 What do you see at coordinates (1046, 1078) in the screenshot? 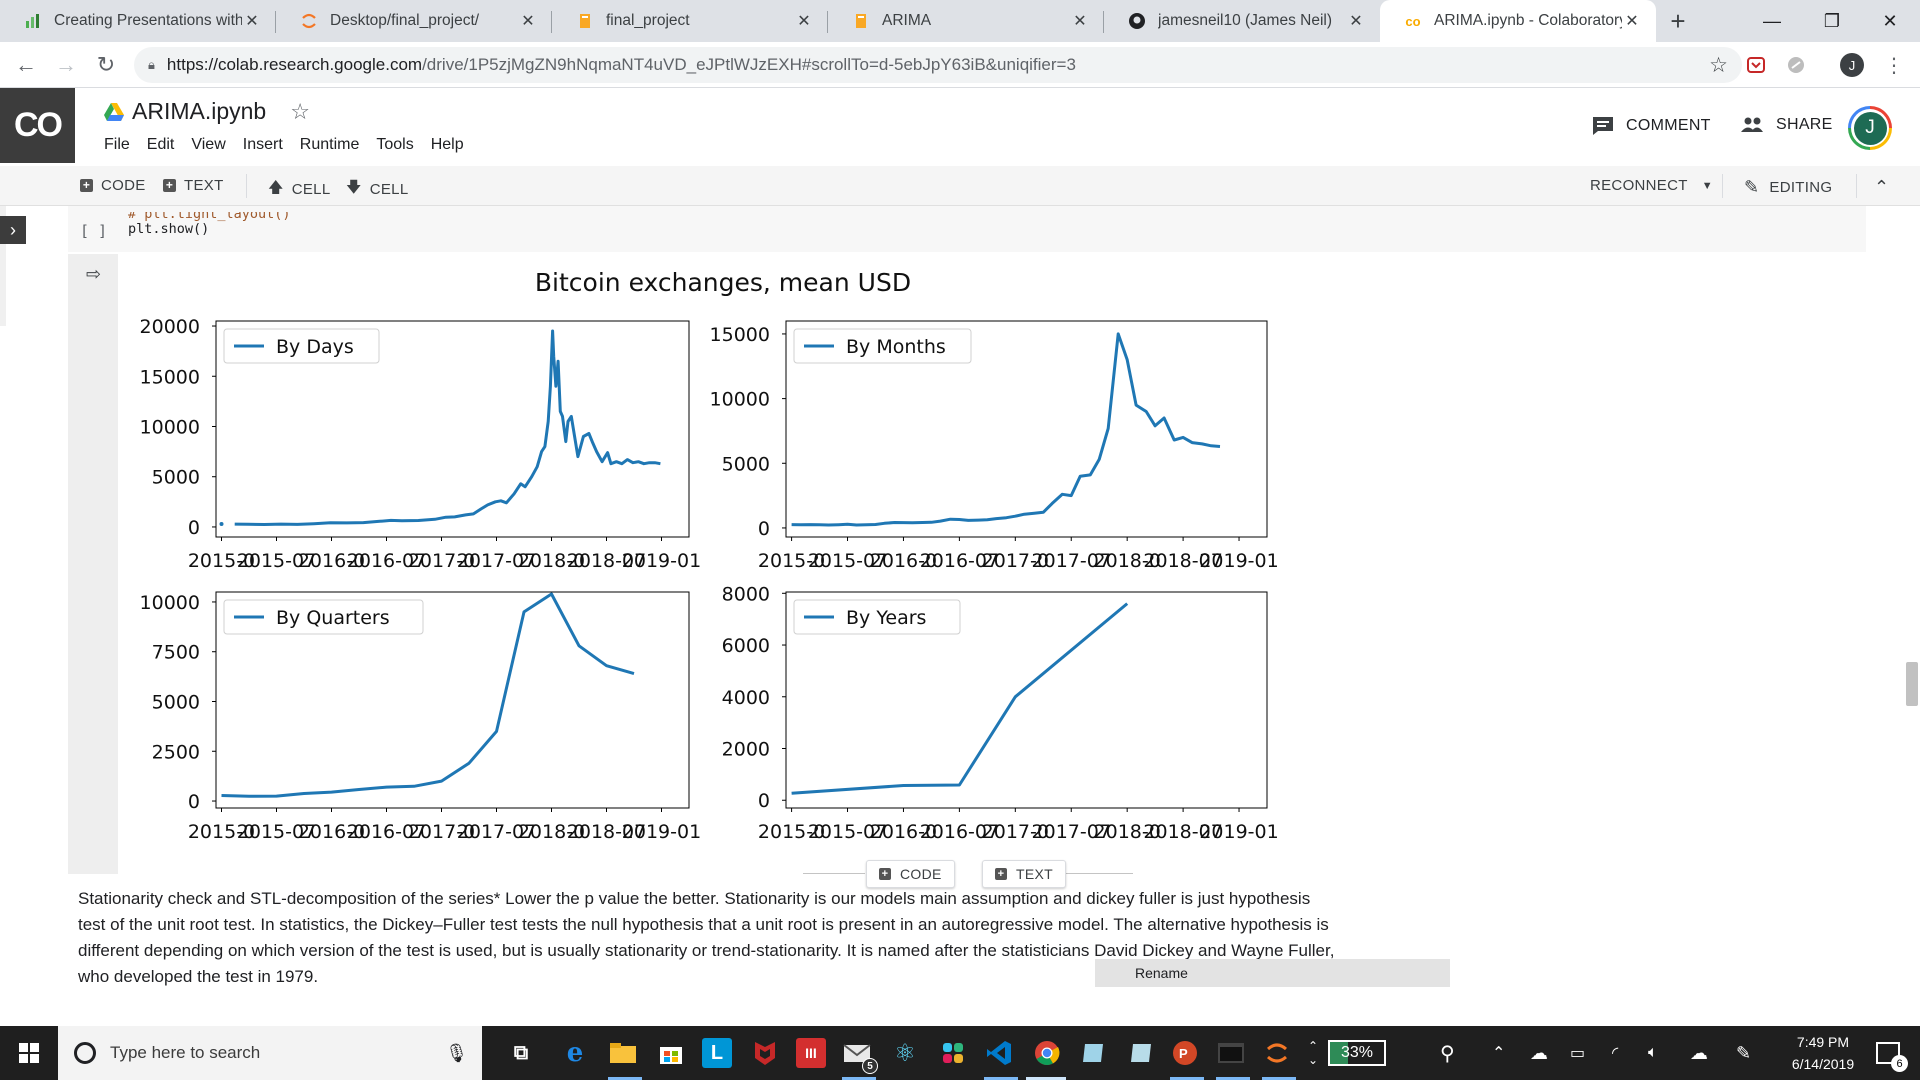
I see `running-indicator-active` at bounding box center [1046, 1078].